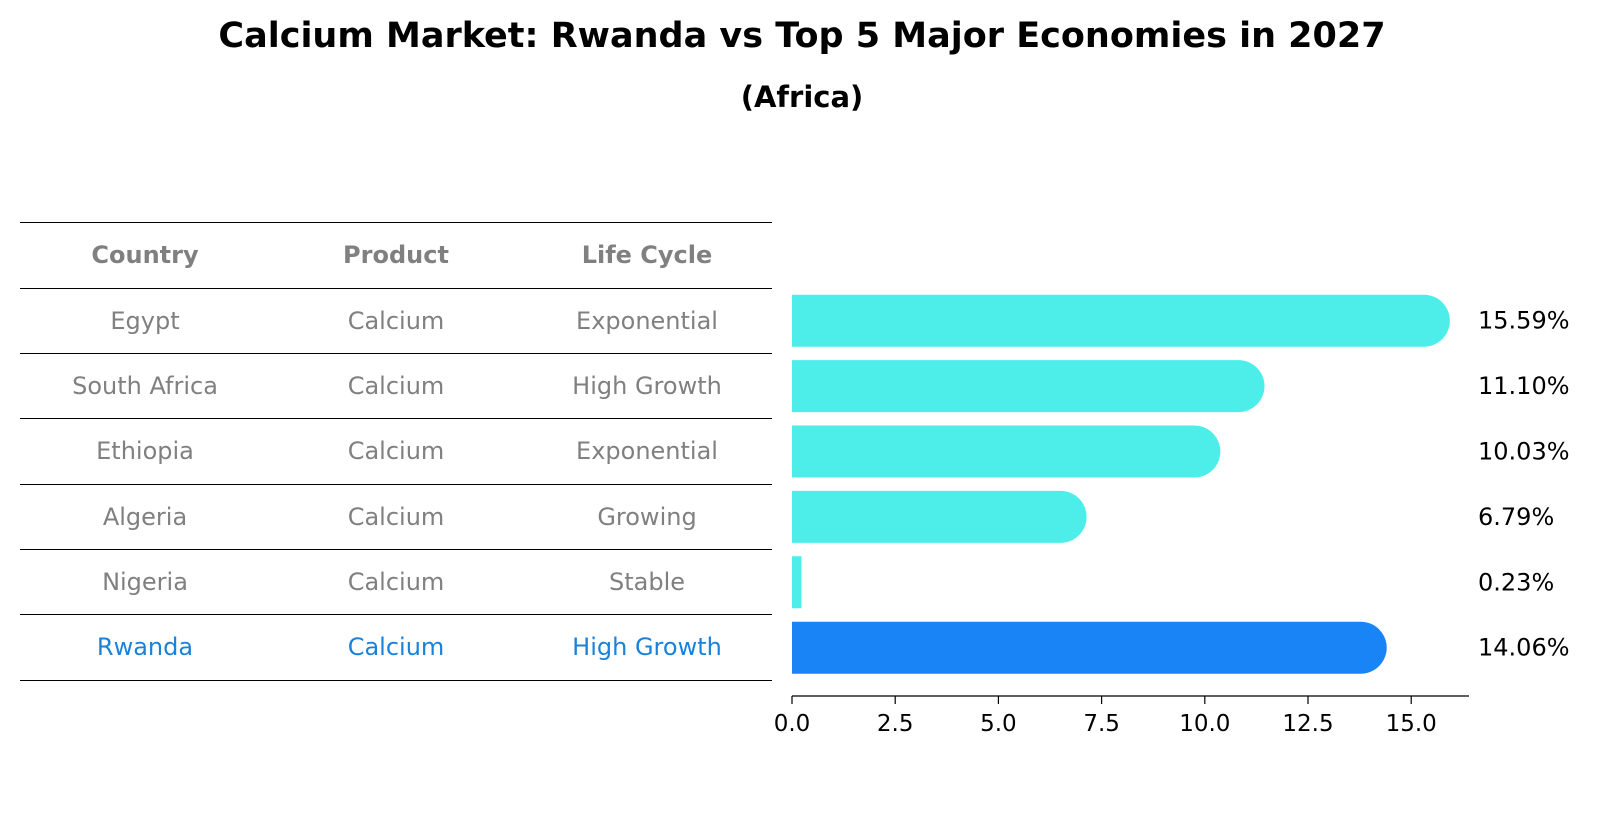 Image resolution: width=1604 pixels, height=823 pixels. I want to click on table-row: Nigeria Calcium Stable, so click(396, 582).